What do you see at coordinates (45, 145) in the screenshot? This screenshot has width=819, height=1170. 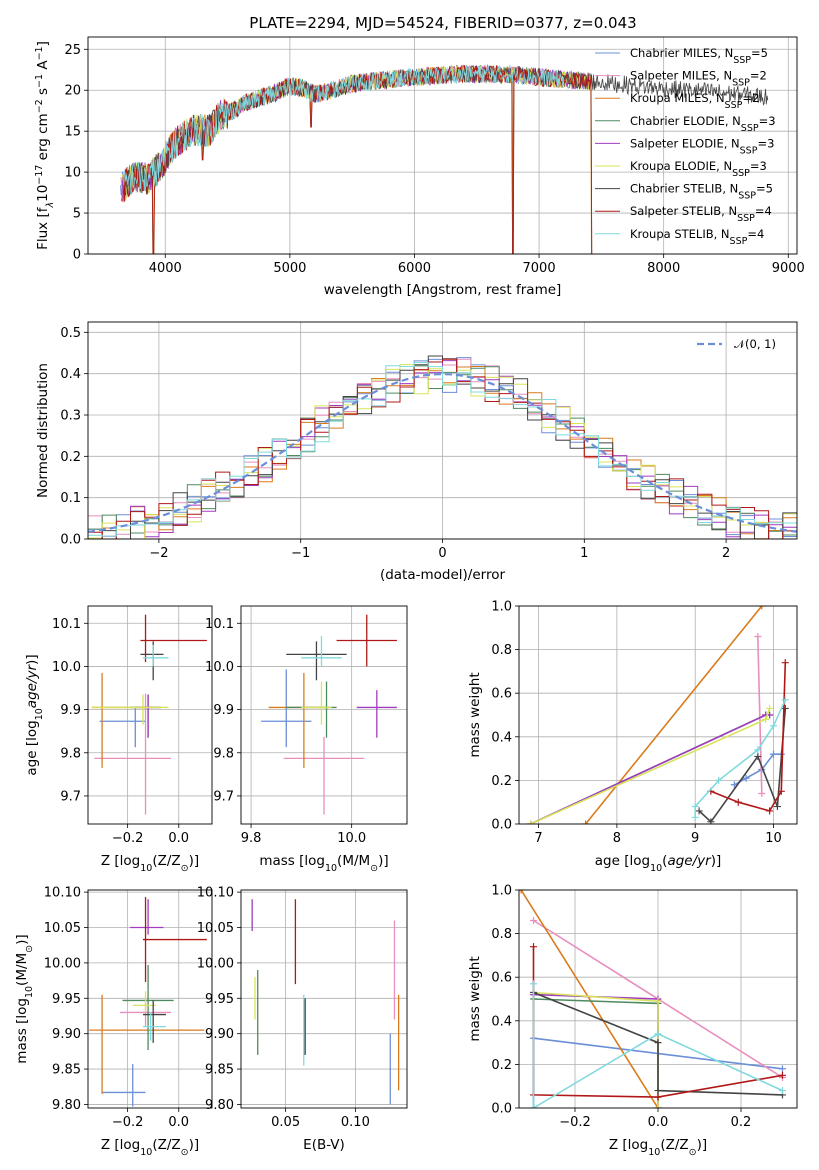 I see `y-axis-label: Flux [fλ10−17 erg cm−2 s−1 A−1]` at bounding box center [45, 145].